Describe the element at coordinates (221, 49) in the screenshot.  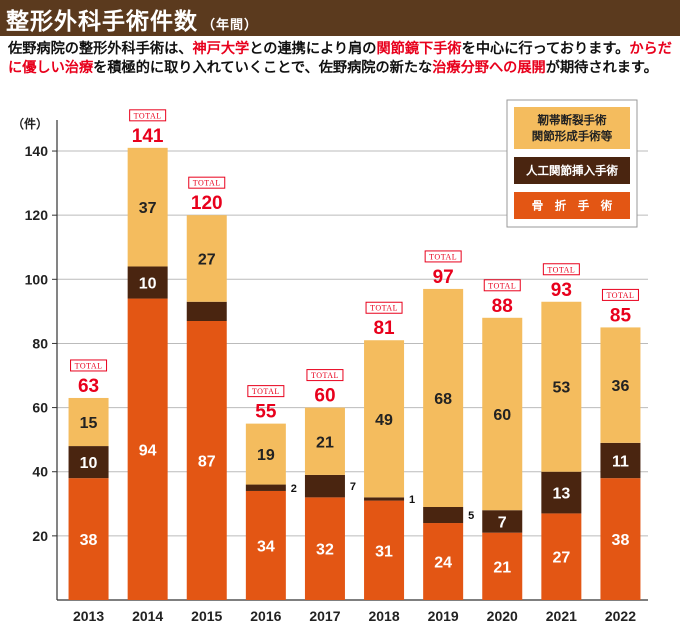
I see `intro-highlight: 神戸大学` at that location.